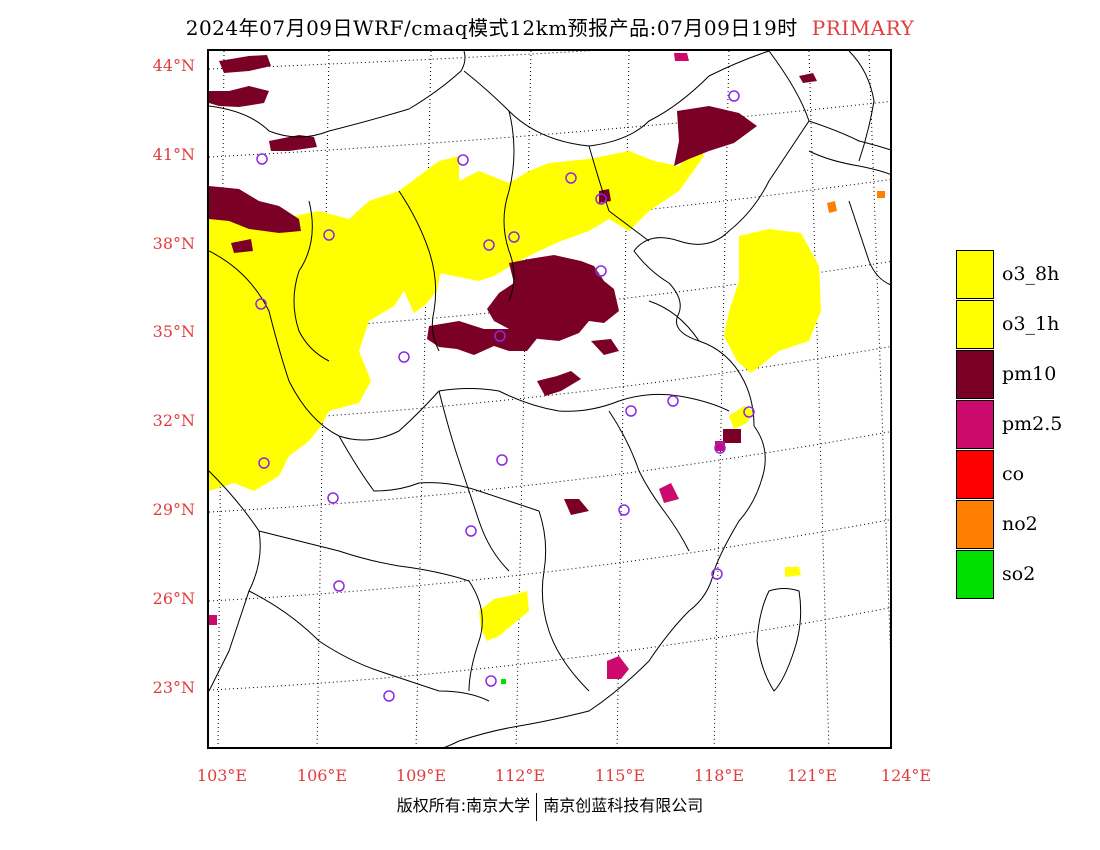 The image size is (1100, 850). What do you see at coordinates (173, 65) in the screenshot?
I see `lat-label-44: 44°N` at bounding box center [173, 65].